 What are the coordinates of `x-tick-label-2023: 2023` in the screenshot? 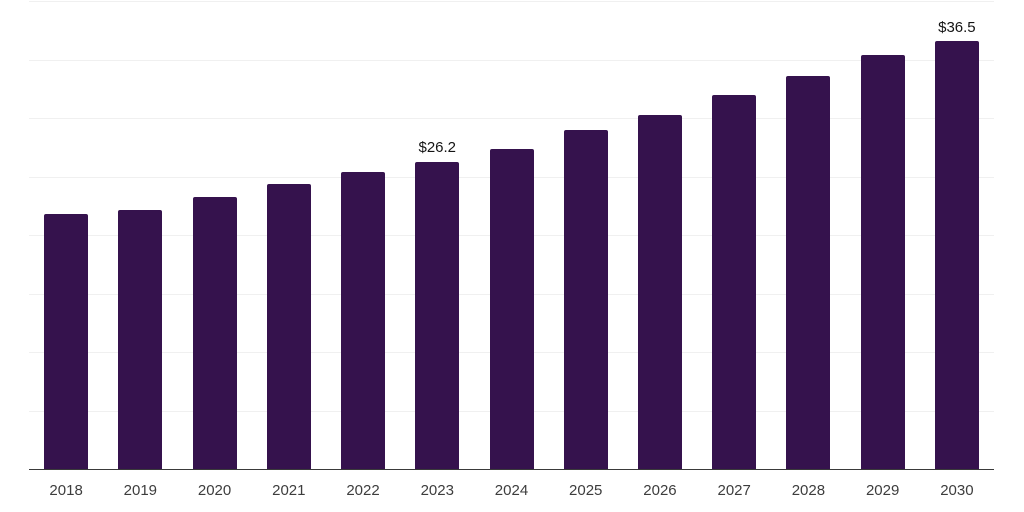 It's located at (437, 490).